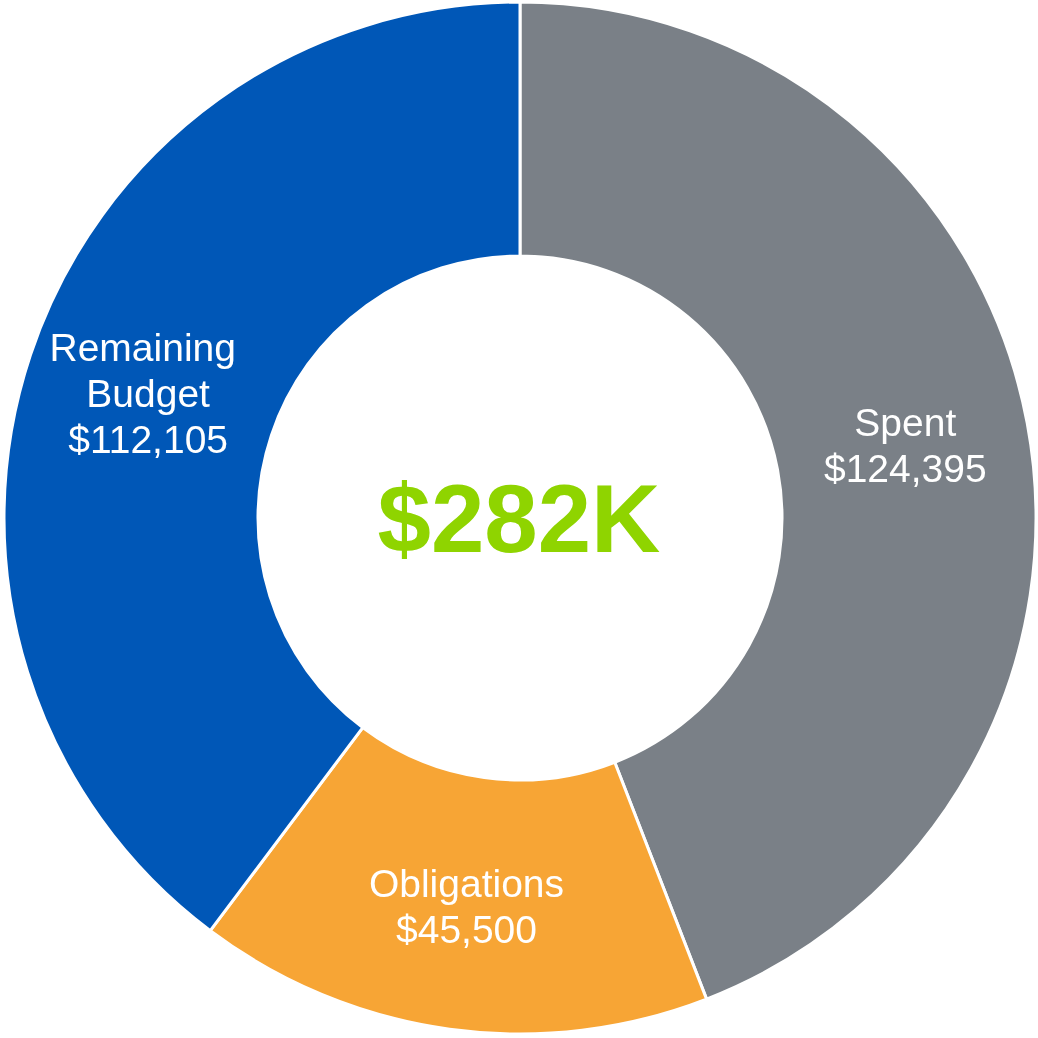 This screenshot has width=1038, height=1038. I want to click on text: $282K, so click(519, 518).